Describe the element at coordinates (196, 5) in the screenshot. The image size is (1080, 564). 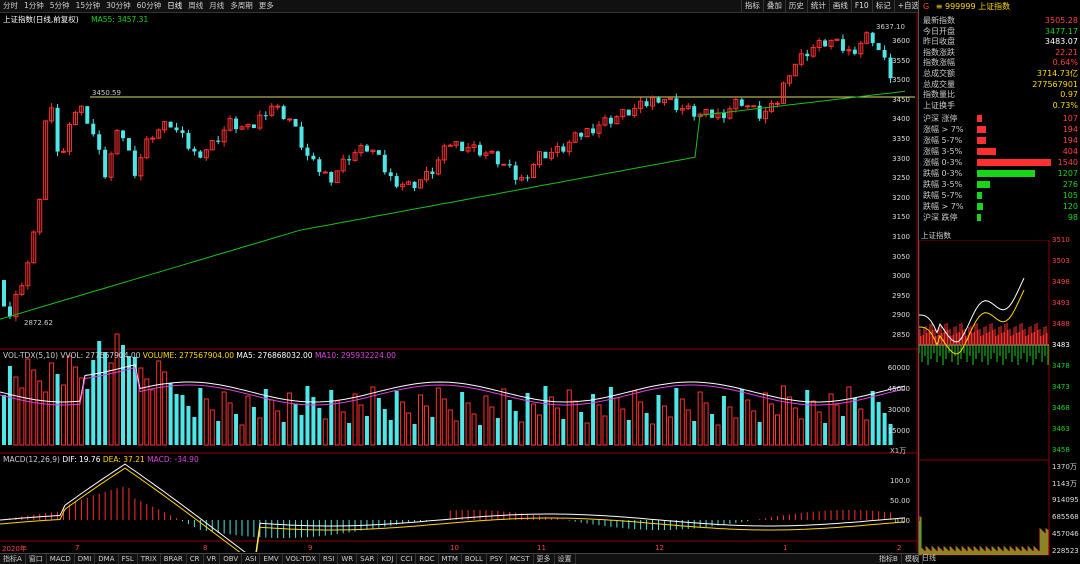
I see `period-tab: 周线` at that location.